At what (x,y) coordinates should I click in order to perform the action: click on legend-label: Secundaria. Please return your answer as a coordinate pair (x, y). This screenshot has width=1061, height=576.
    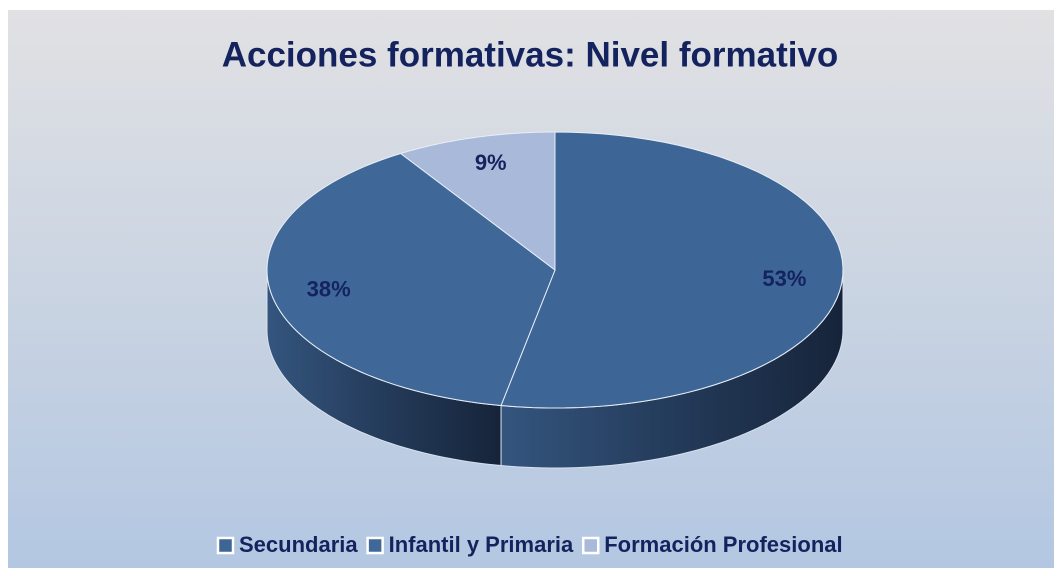
    Looking at the image, I should click on (298, 544).